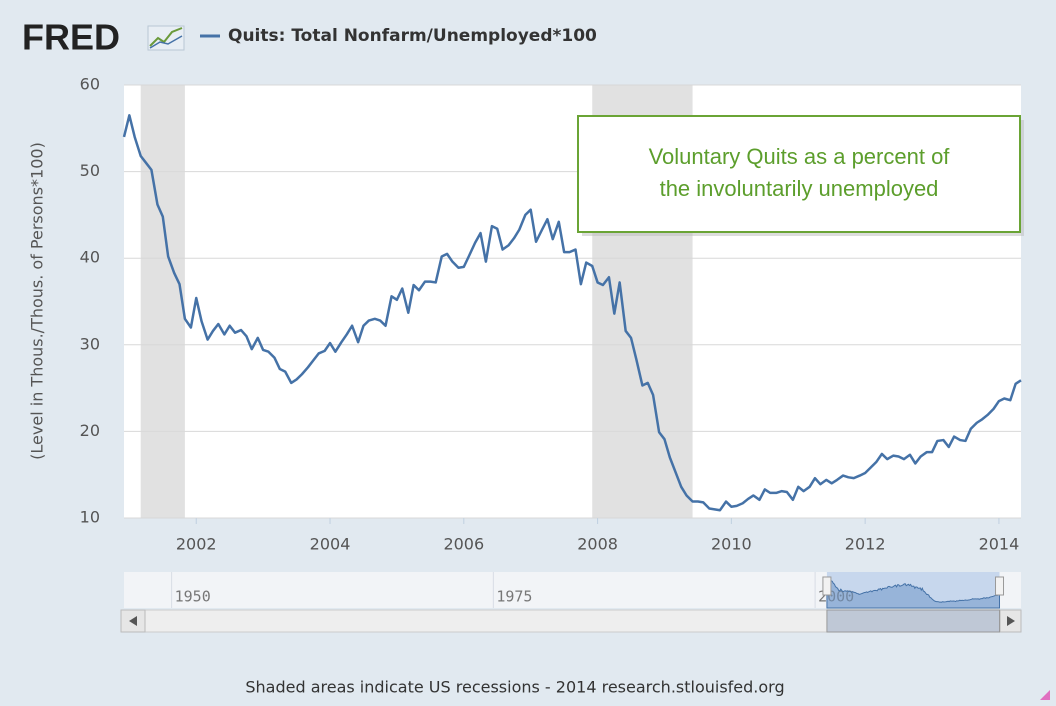 The image size is (1056, 706). Describe the element at coordinates (90, 343) in the screenshot. I see `y-tick-label: 30` at that location.